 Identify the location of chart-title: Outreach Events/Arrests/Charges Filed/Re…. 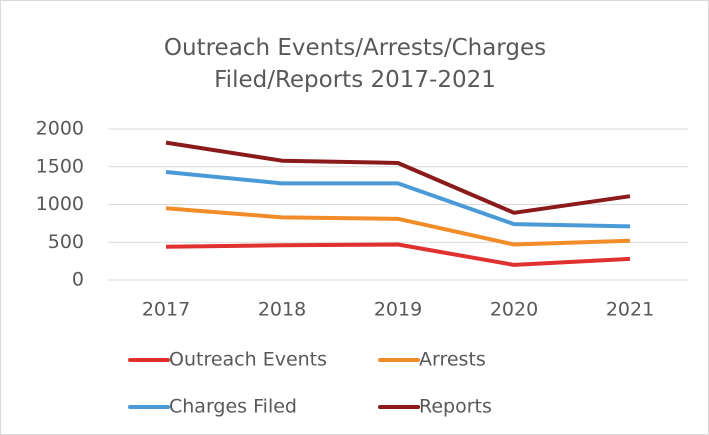
(355, 64).